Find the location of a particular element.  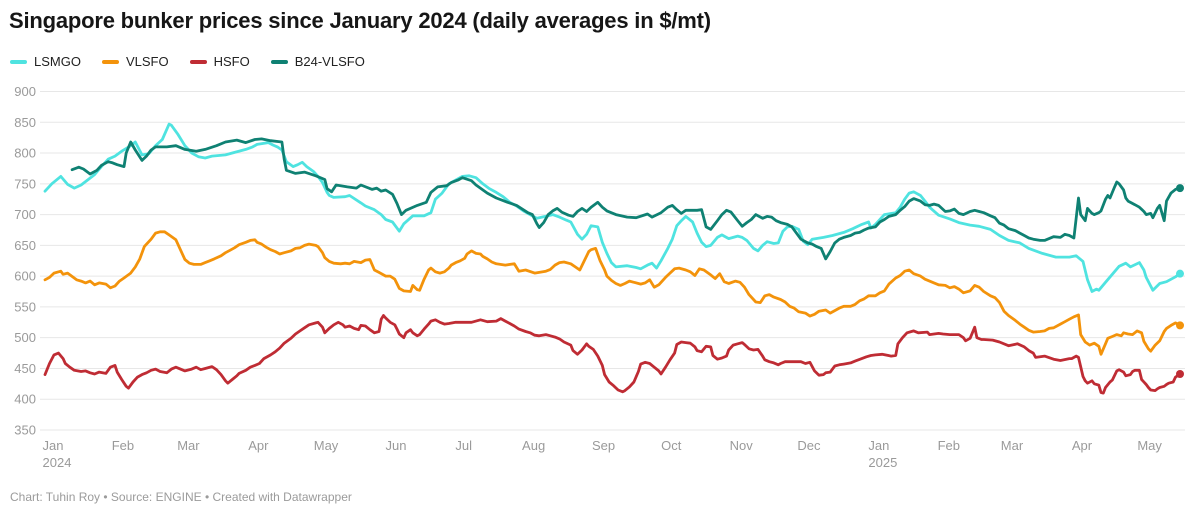

legend-label: B24-VLSFO is located at coordinates (329, 61).